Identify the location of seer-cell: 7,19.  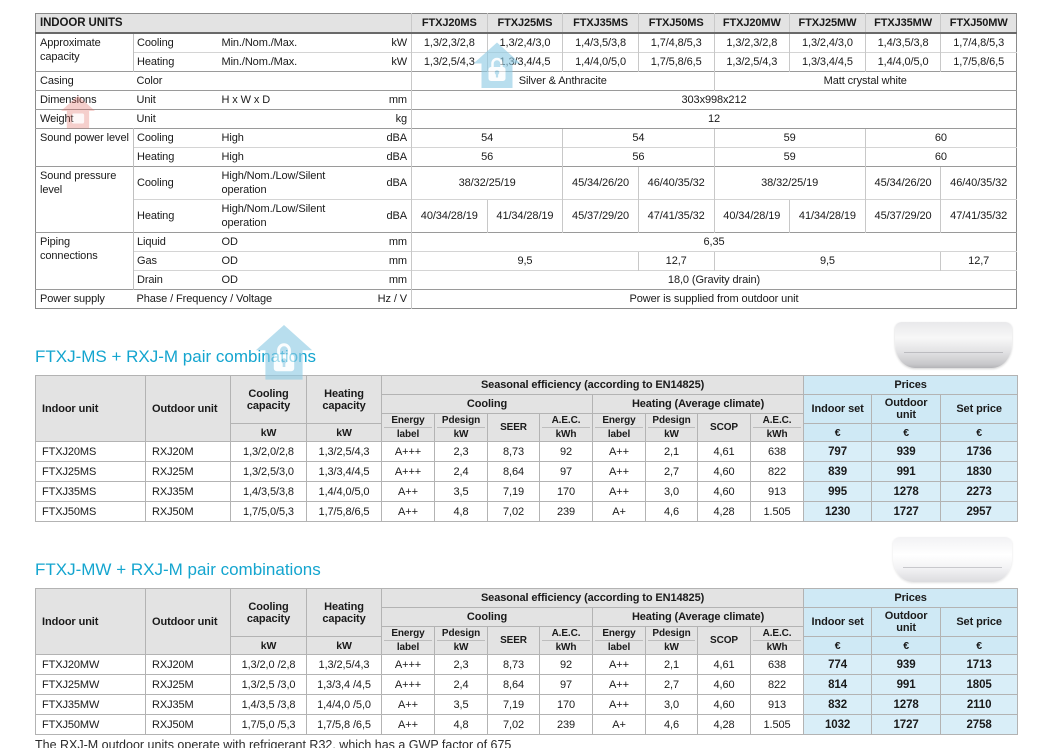
(513, 704).